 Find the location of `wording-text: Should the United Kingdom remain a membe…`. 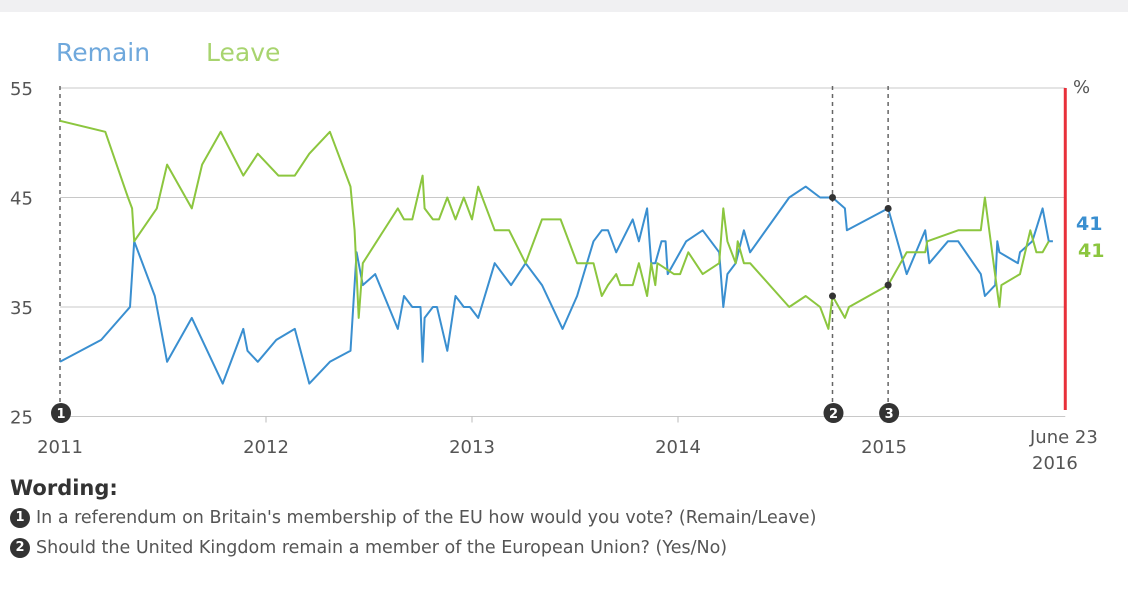

wording-text: Should the United Kingdom remain a membe… is located at coordinates (382, 548).